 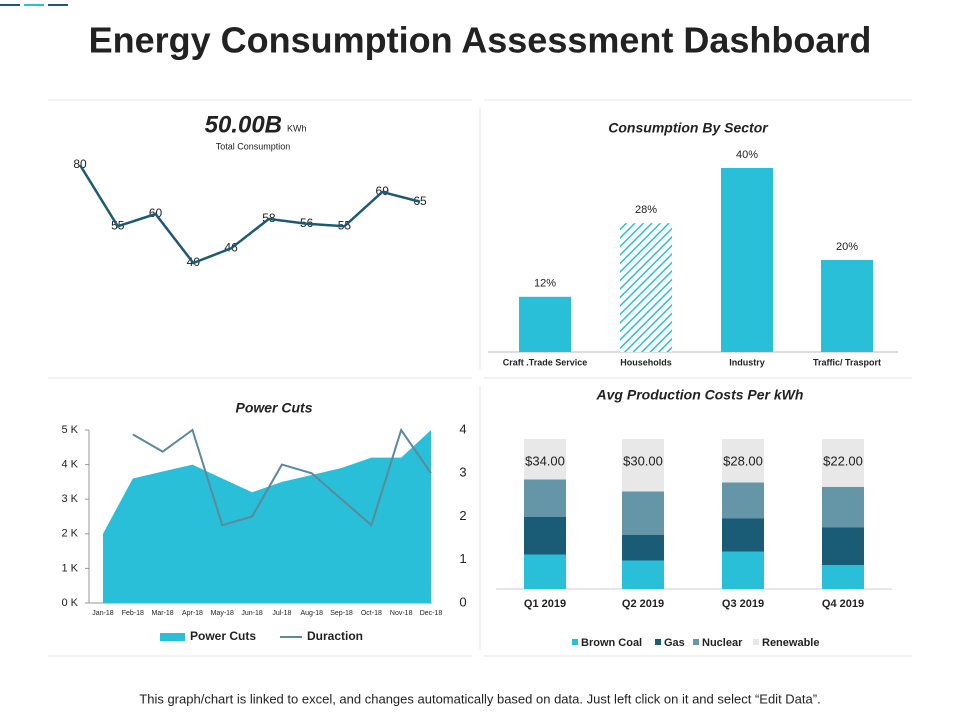 What do you see at coordinates (431, 613) in the screenshot?
I see `x-tick-label: Dec-18` at bounding box center [431, 613].